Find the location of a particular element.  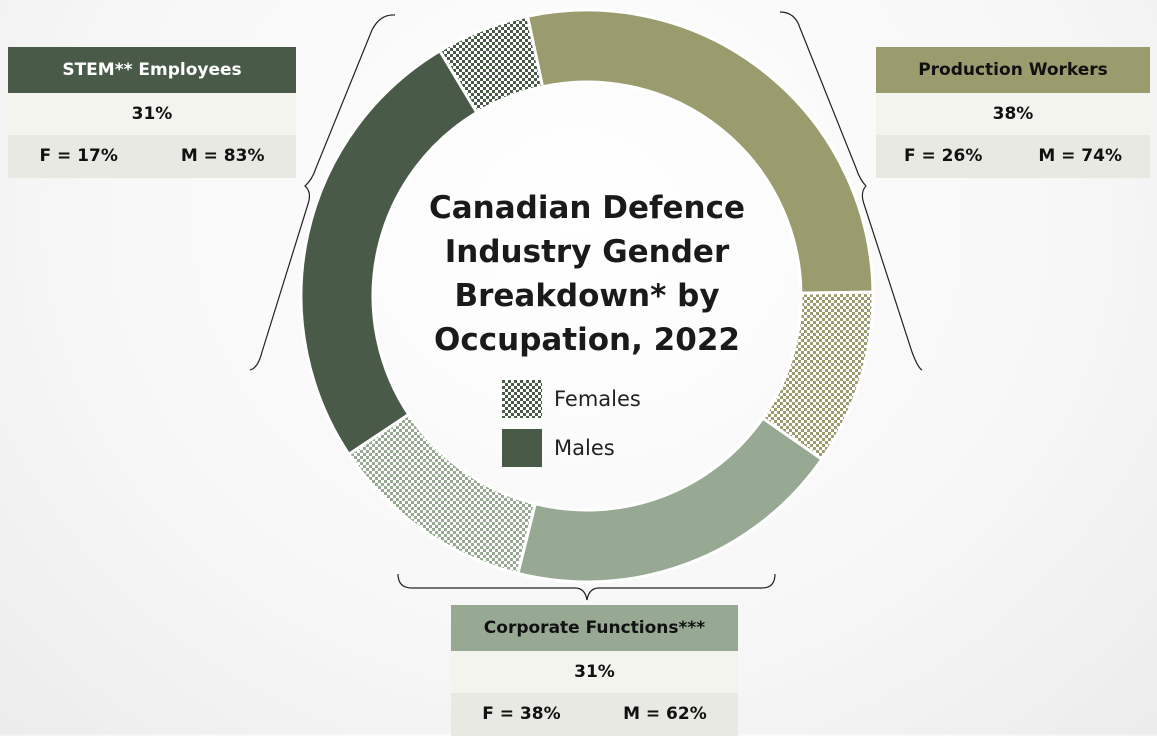

callout: Production Workers 38% F = 26% M = 74% is located at coordinates (1013, 112).